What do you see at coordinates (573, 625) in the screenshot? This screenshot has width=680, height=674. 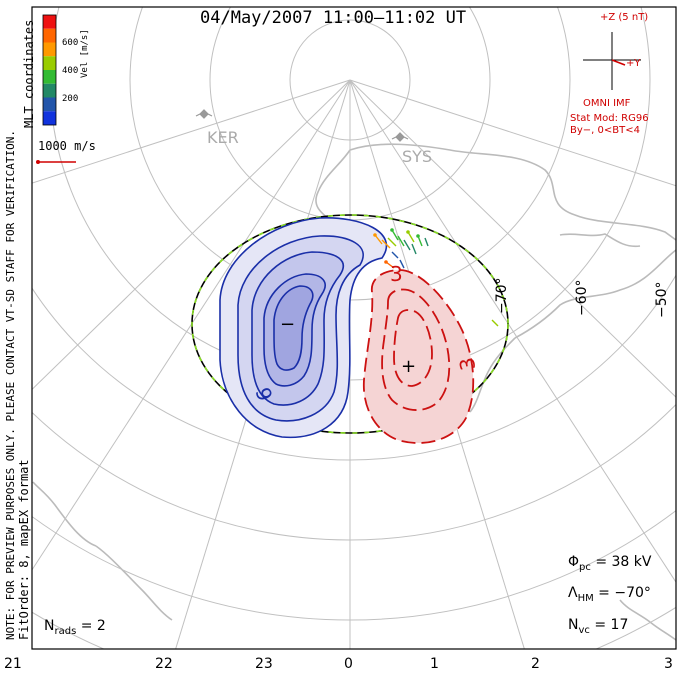 I see `nvc-symbol: N` at bounding box center [573, 625].